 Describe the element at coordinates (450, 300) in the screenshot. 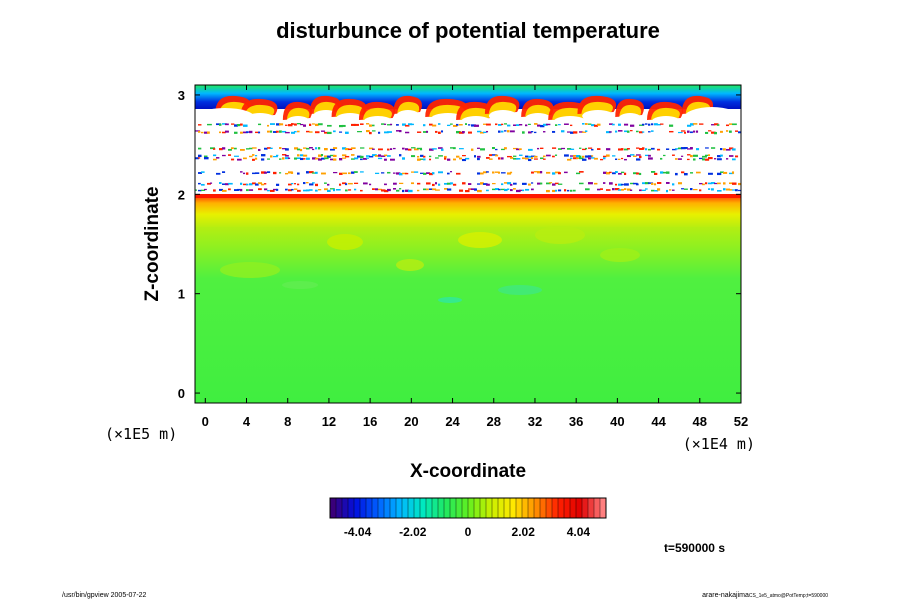

I see `eddy-blob` at that location.